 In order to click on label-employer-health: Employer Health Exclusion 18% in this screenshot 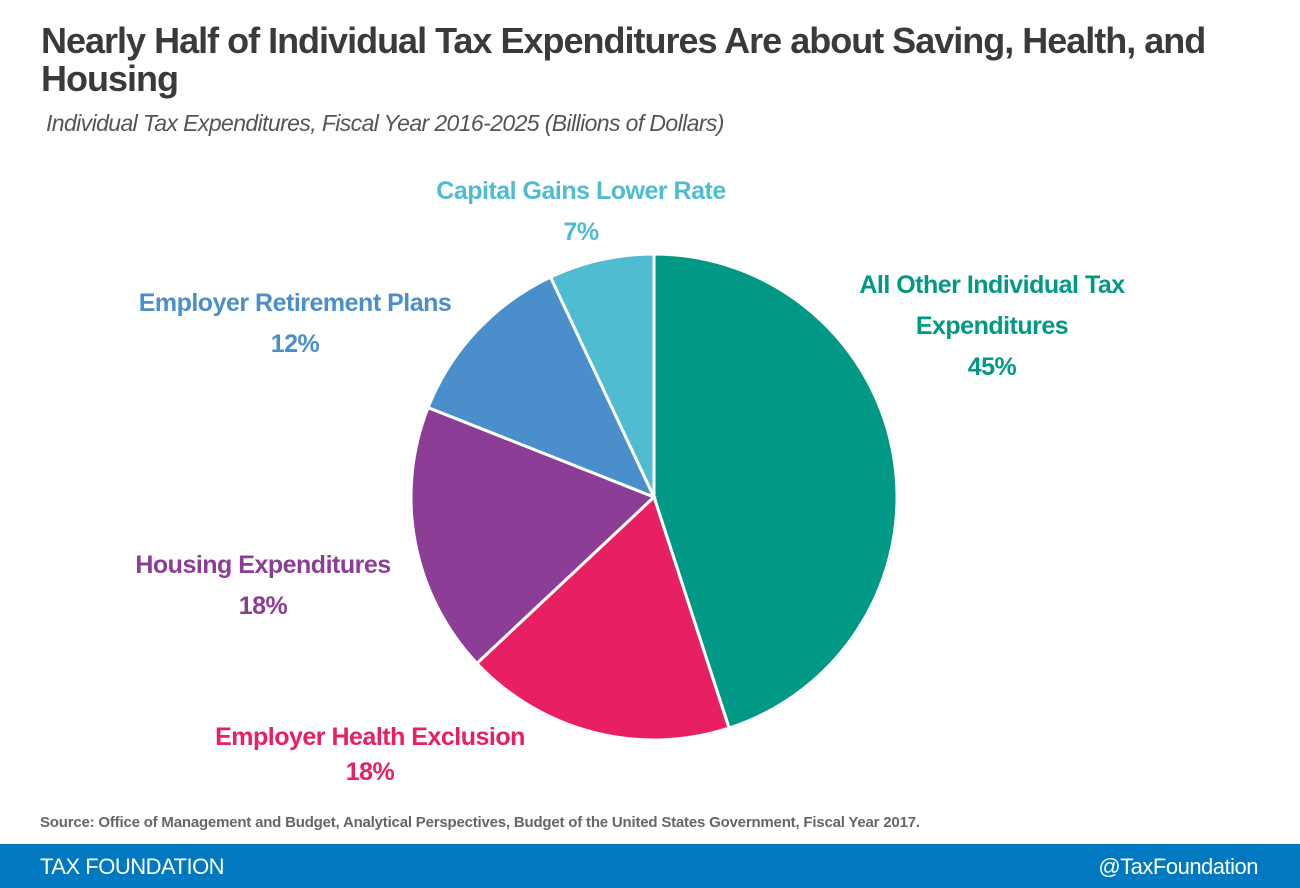, I will do `click(370, 755)`.